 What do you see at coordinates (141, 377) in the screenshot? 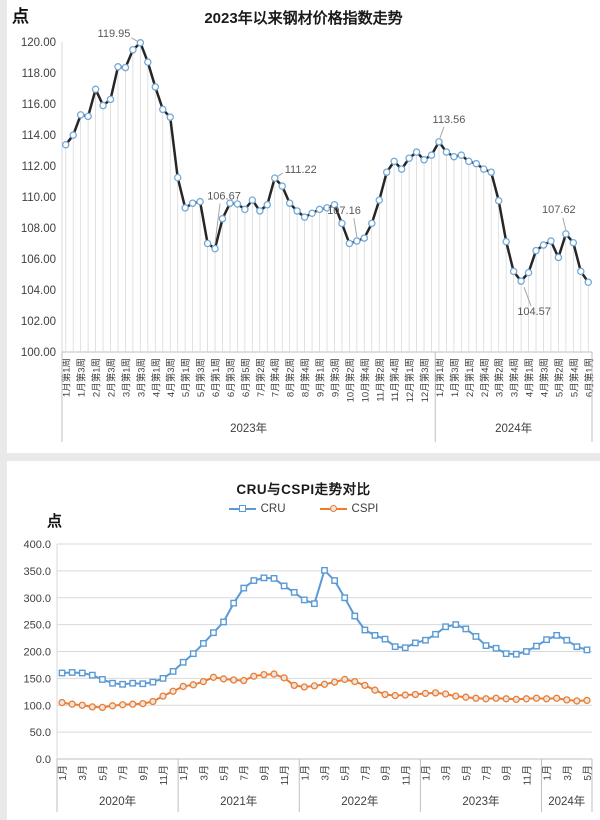
I see `x-tick-label: 3月第3周` at bounding box center [141, 377].